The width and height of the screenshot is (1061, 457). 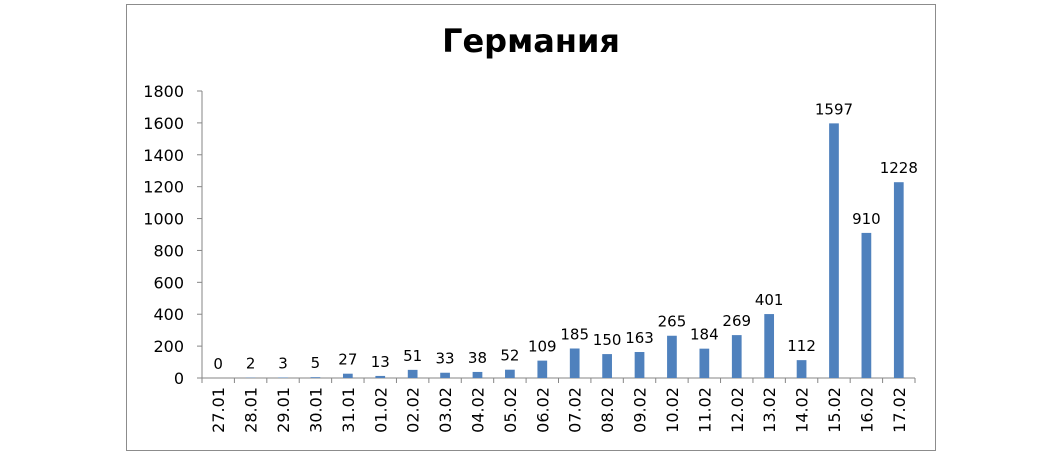 I want to click on data-label: 265, so click(x=672, y=322).